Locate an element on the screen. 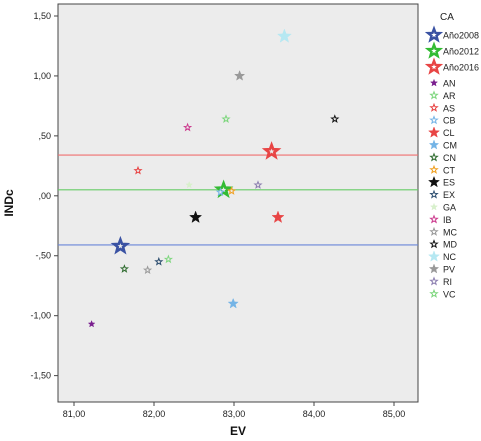 Image resolution: width=481 pixels, height=441 pixels. x-tick-label: 82,00 is located at coordinates (154, 414).